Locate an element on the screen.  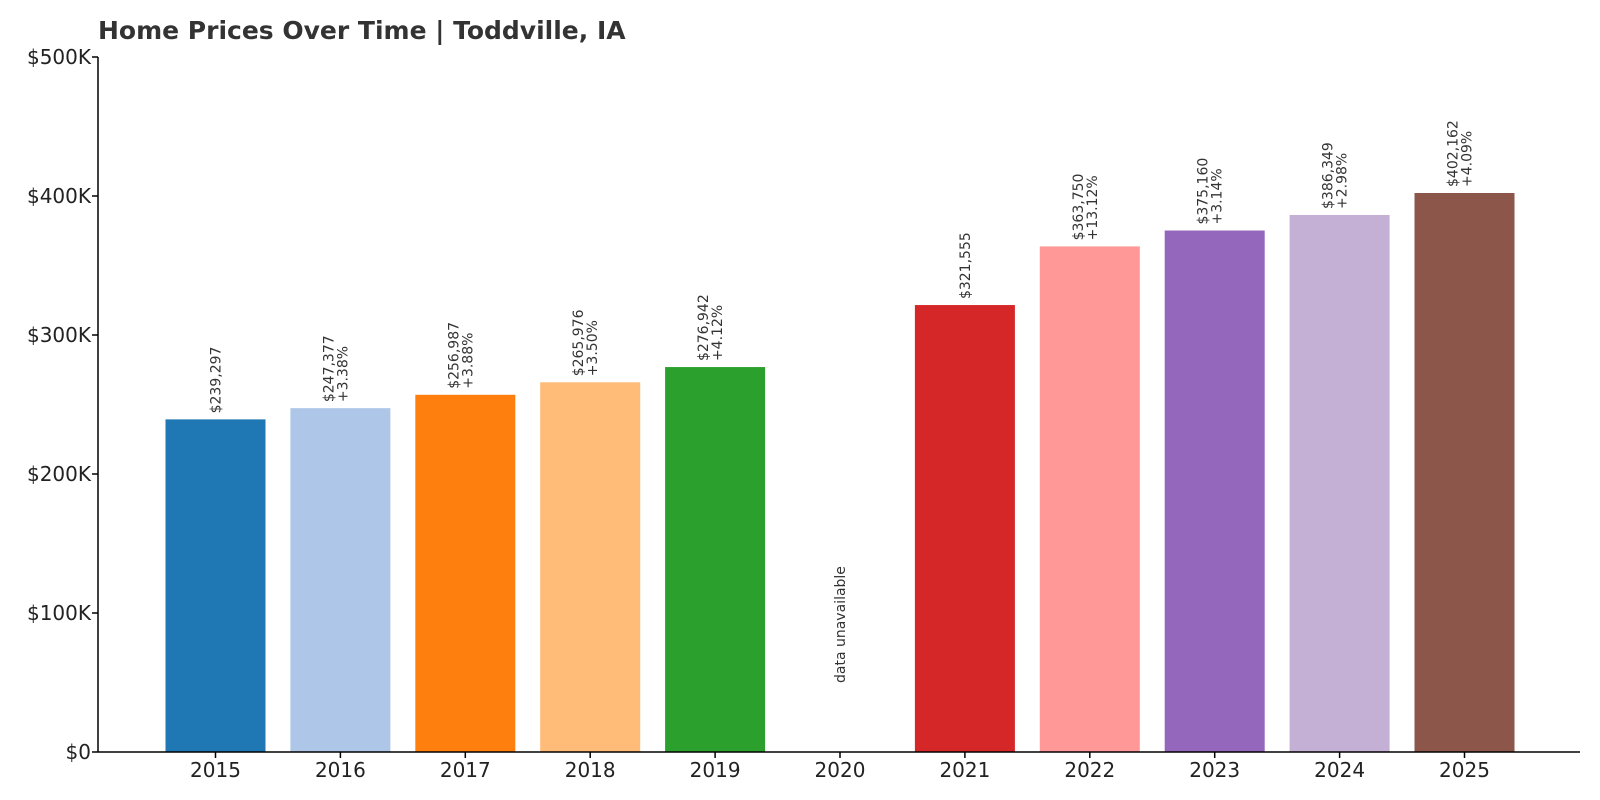
bar-value-label: $386,349 is located at coordinates (1329, 175).